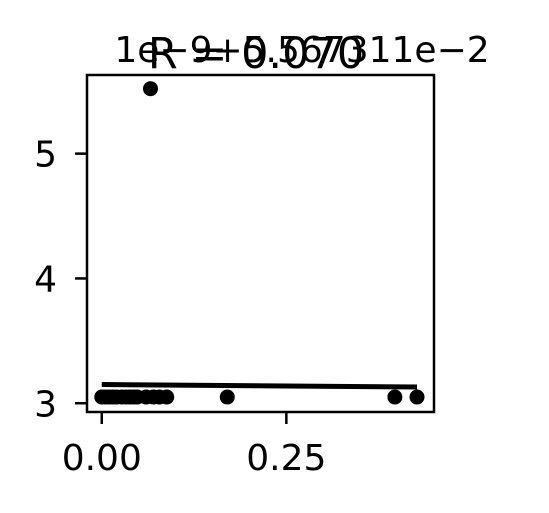 This screenshot has width=549, height=513. I want to click on chart-title: R = 0.070, so click(256, 54).